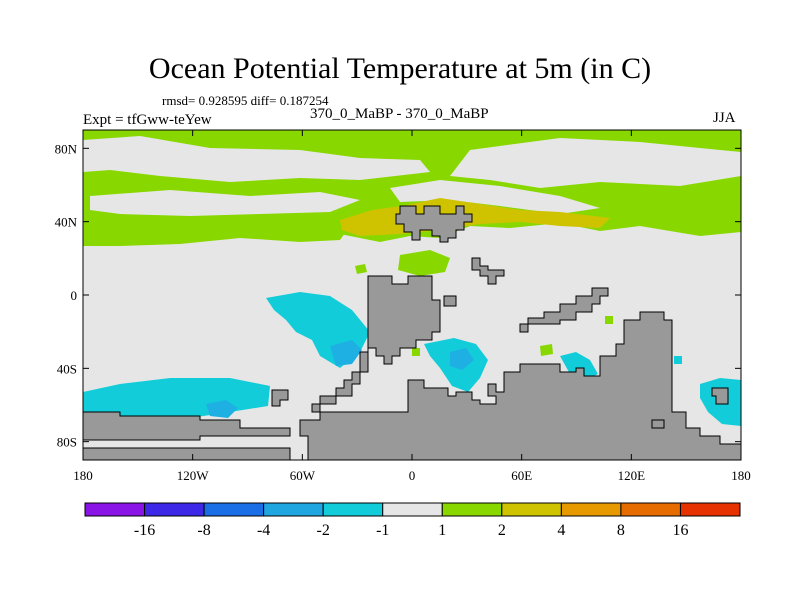 This screenshot has height=600, width=800. I want to click on y-tick-label: 40S, so click(67, 368).